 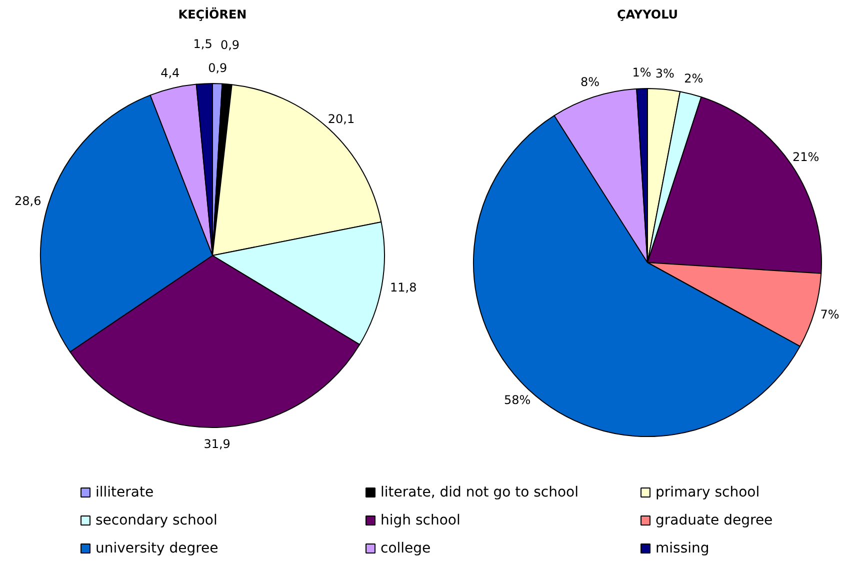 I want to click on legend-label: secondary school, so click(x=157, y=520).